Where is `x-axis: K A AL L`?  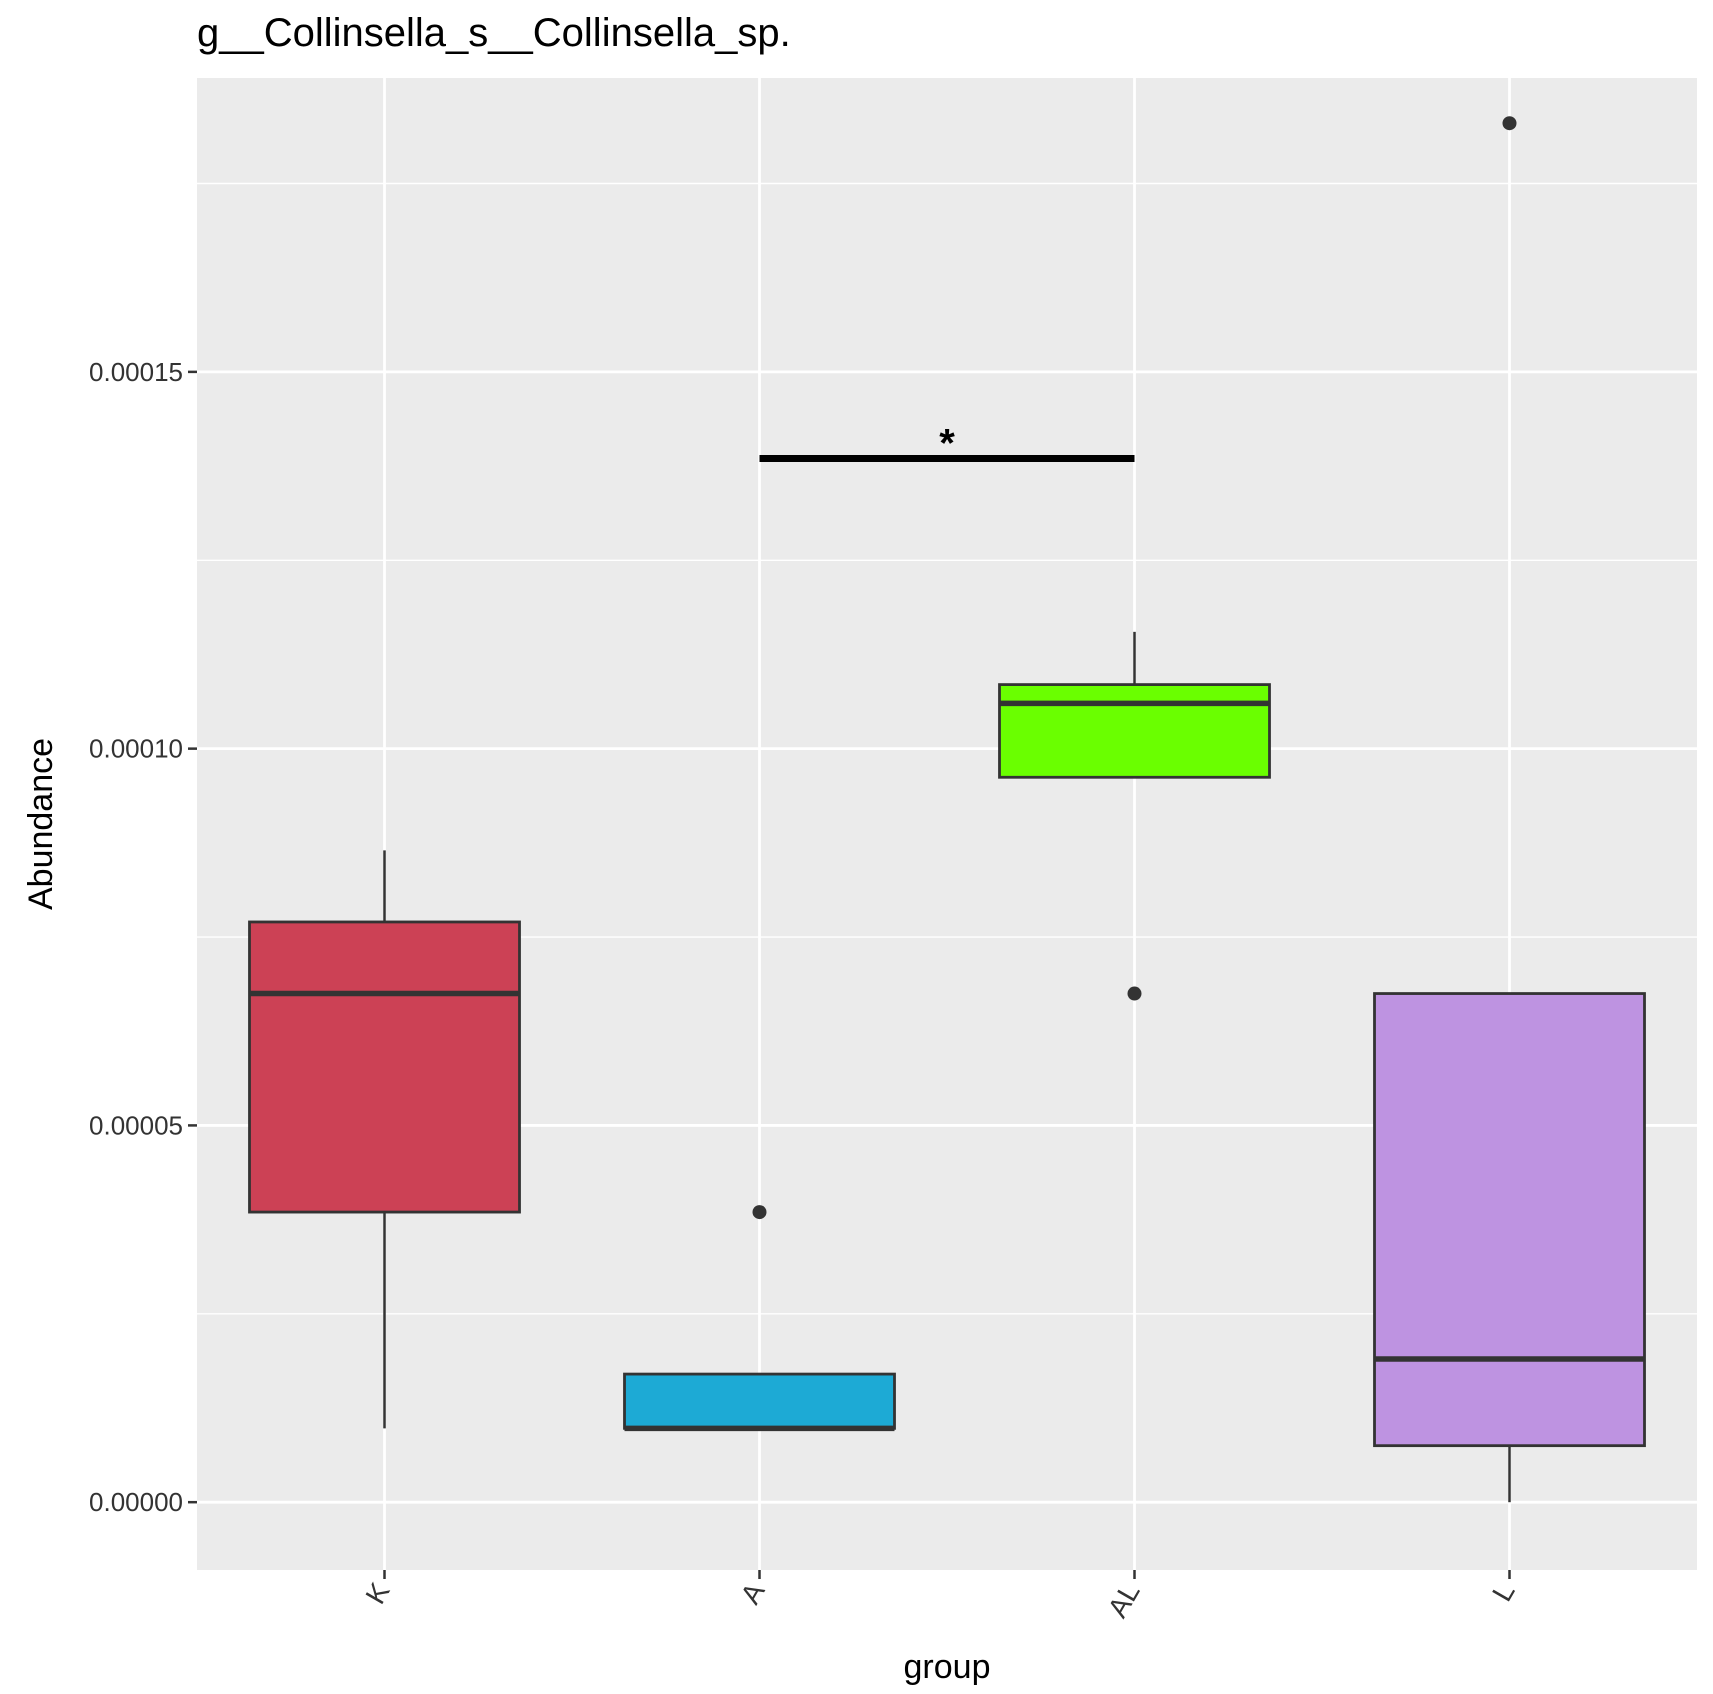 x-axis: K A AL L is located at coordinates (940, 1596).